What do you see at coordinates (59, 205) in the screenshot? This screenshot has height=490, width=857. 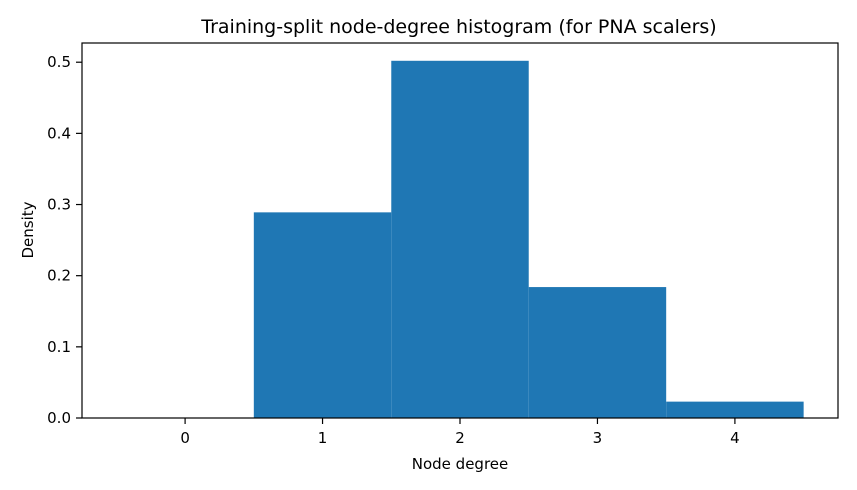 I see `y-tick-label: 0.3` at bounding box center [59, 205].